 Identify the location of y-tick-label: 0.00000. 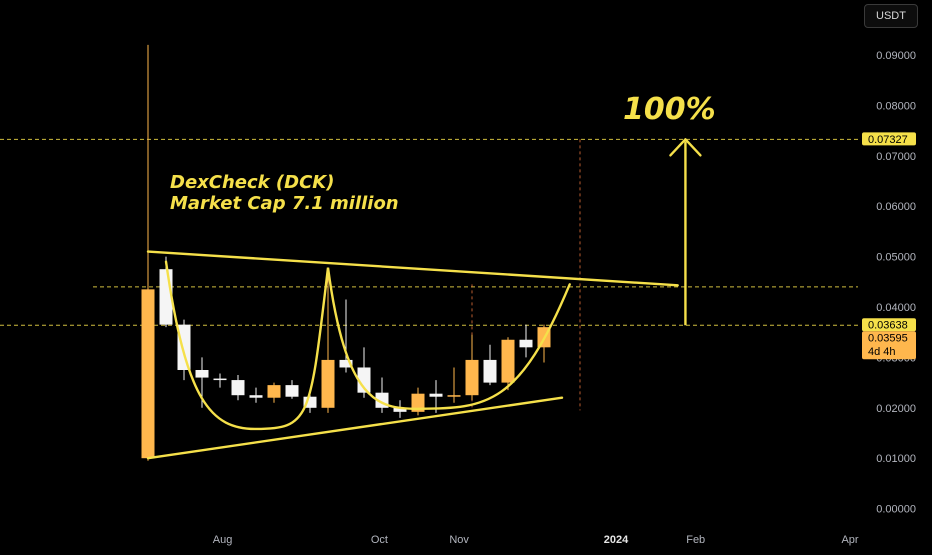
(896, 510).